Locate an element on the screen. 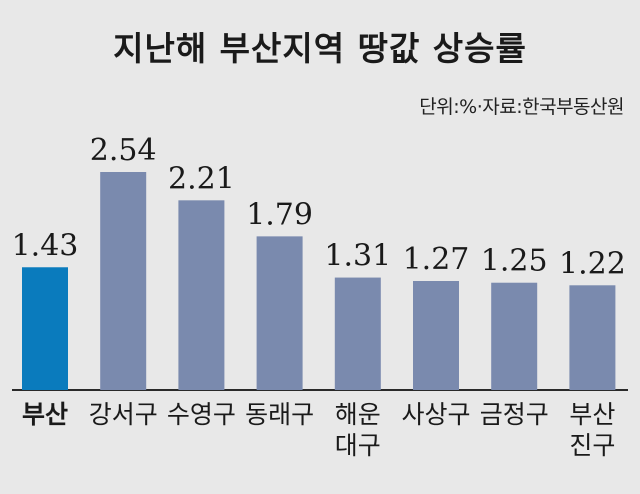 The image size is (640, 494). category-label-7-line-1: 진구 is located at coordinates (592, 445).